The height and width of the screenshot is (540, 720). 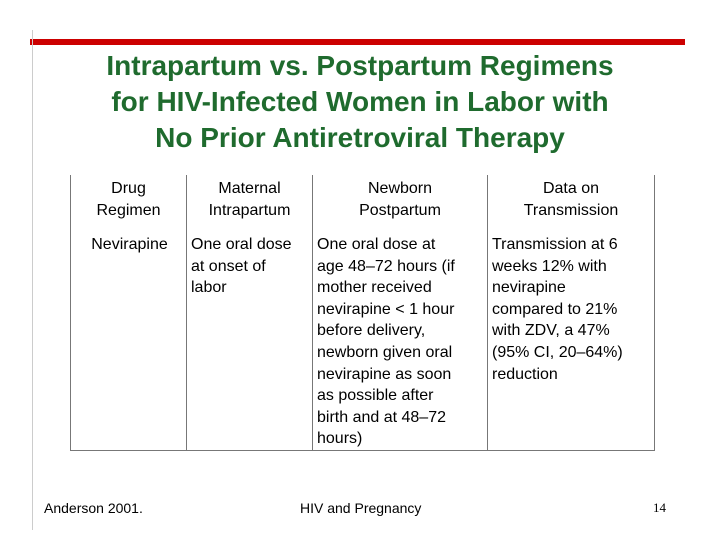 What do you see at coordinates (659, 507) in the screenshot?
I see `page-number: 14` at bounding box center [659, 507].